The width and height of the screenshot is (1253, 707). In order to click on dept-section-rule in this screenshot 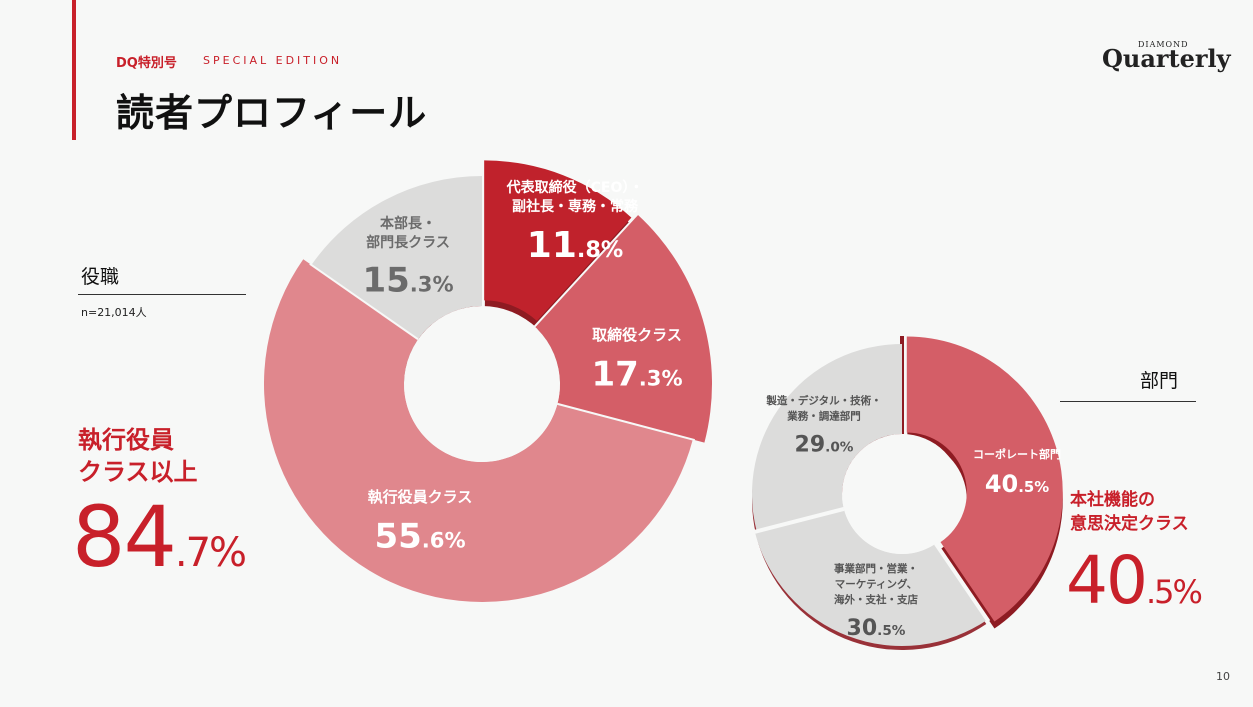, I will do `click(1128, 401)`.